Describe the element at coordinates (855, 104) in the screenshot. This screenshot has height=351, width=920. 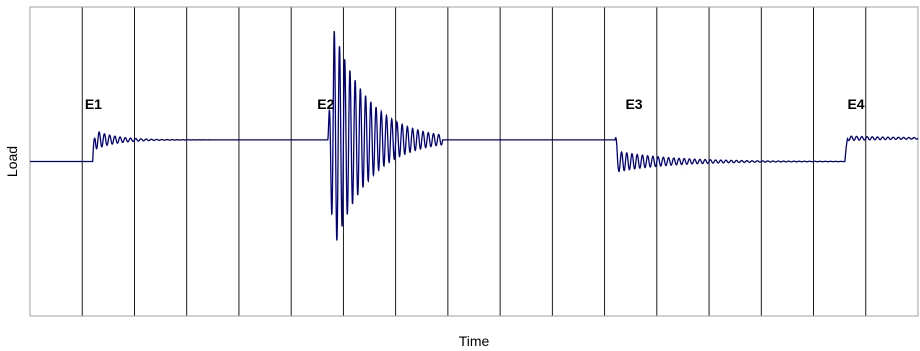
I see `event-label-e4: E4` at that location.